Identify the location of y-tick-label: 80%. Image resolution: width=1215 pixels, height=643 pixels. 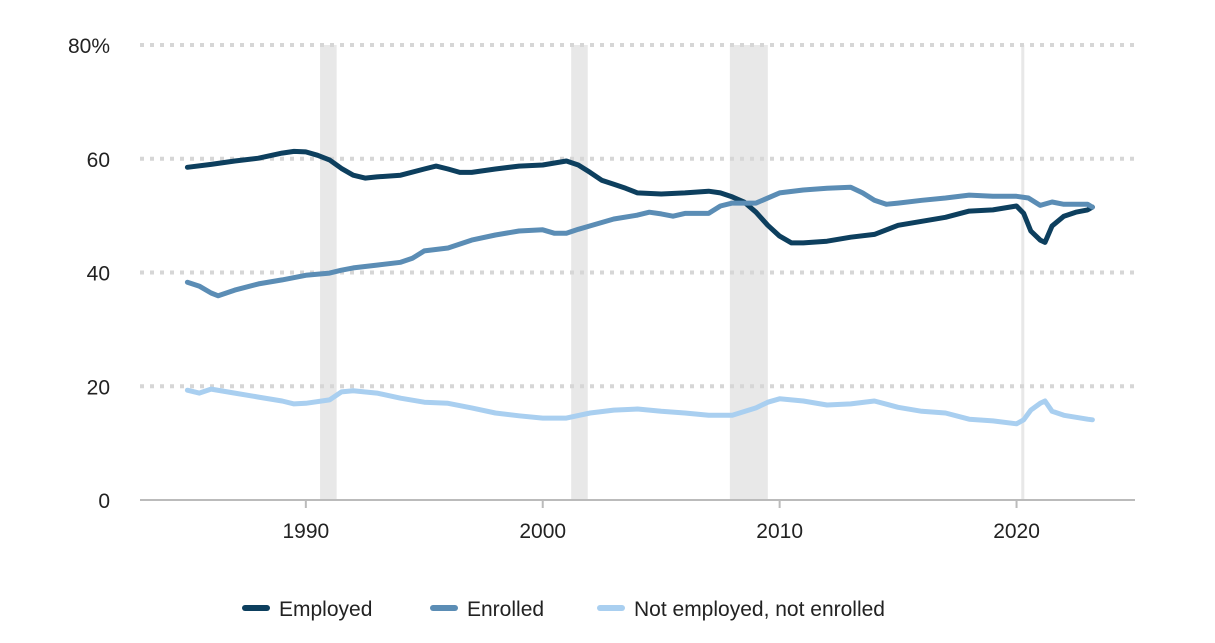
(89, 46).